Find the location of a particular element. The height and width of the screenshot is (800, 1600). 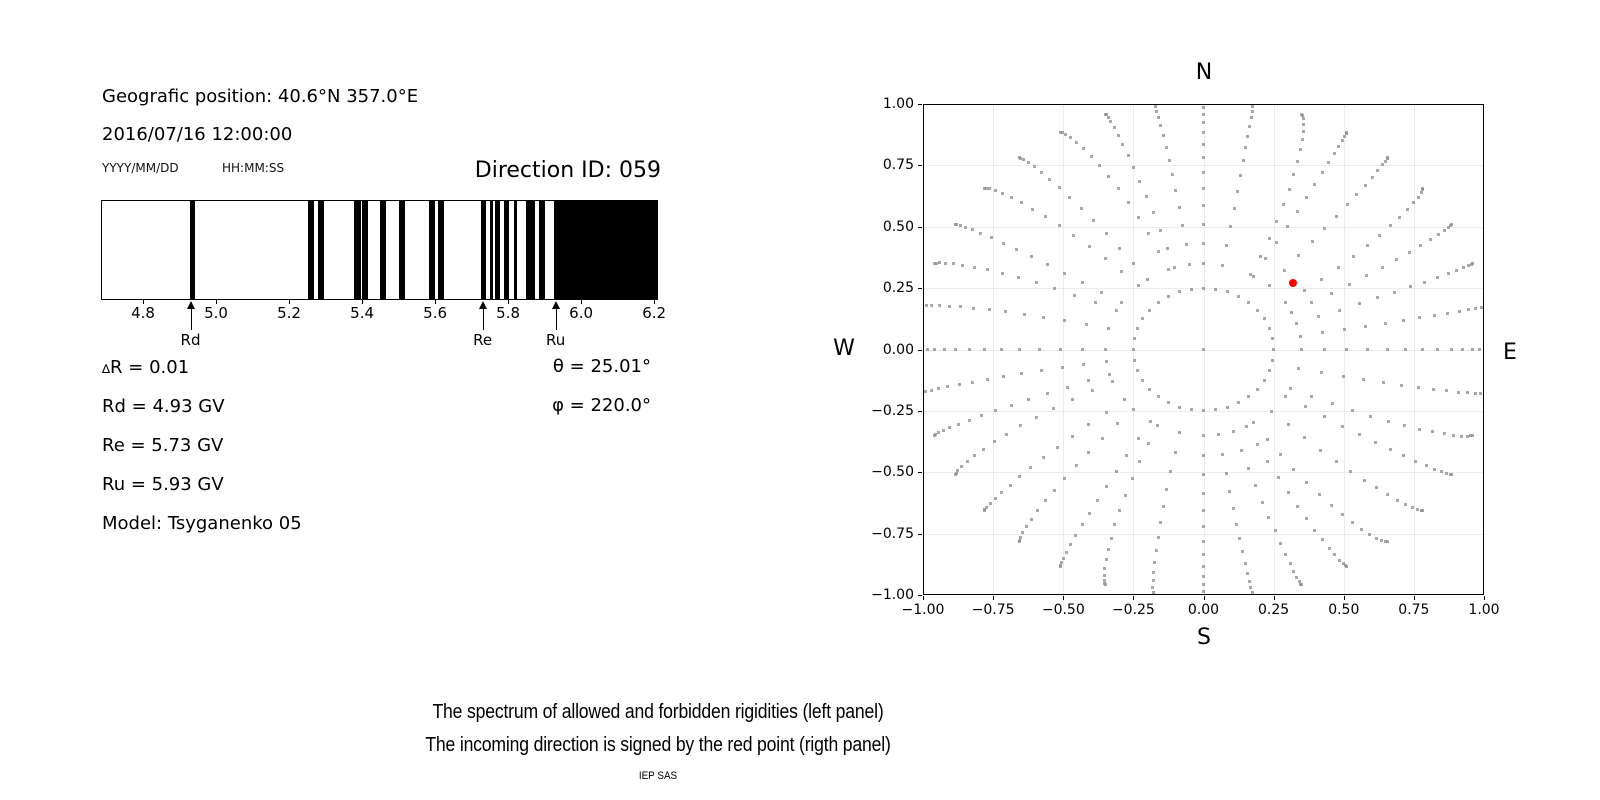

spectrum-plot-area is located at coordinates (379, 250).